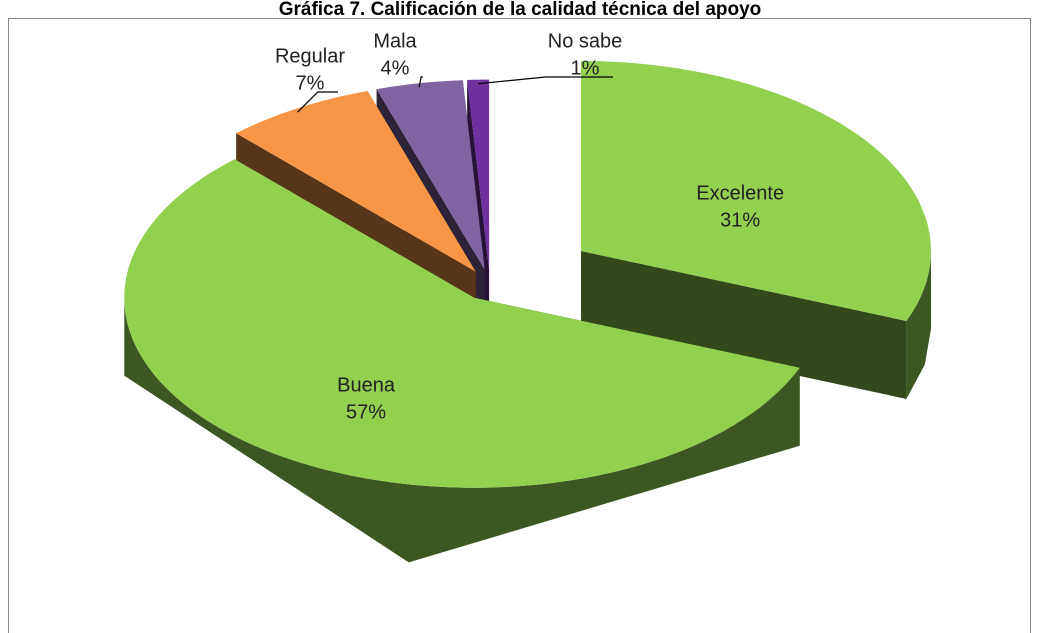 The image size is (1044, 633). Describe the element at coordinates (918, 325) in the screenshot. I see `slice-wall` at that location.